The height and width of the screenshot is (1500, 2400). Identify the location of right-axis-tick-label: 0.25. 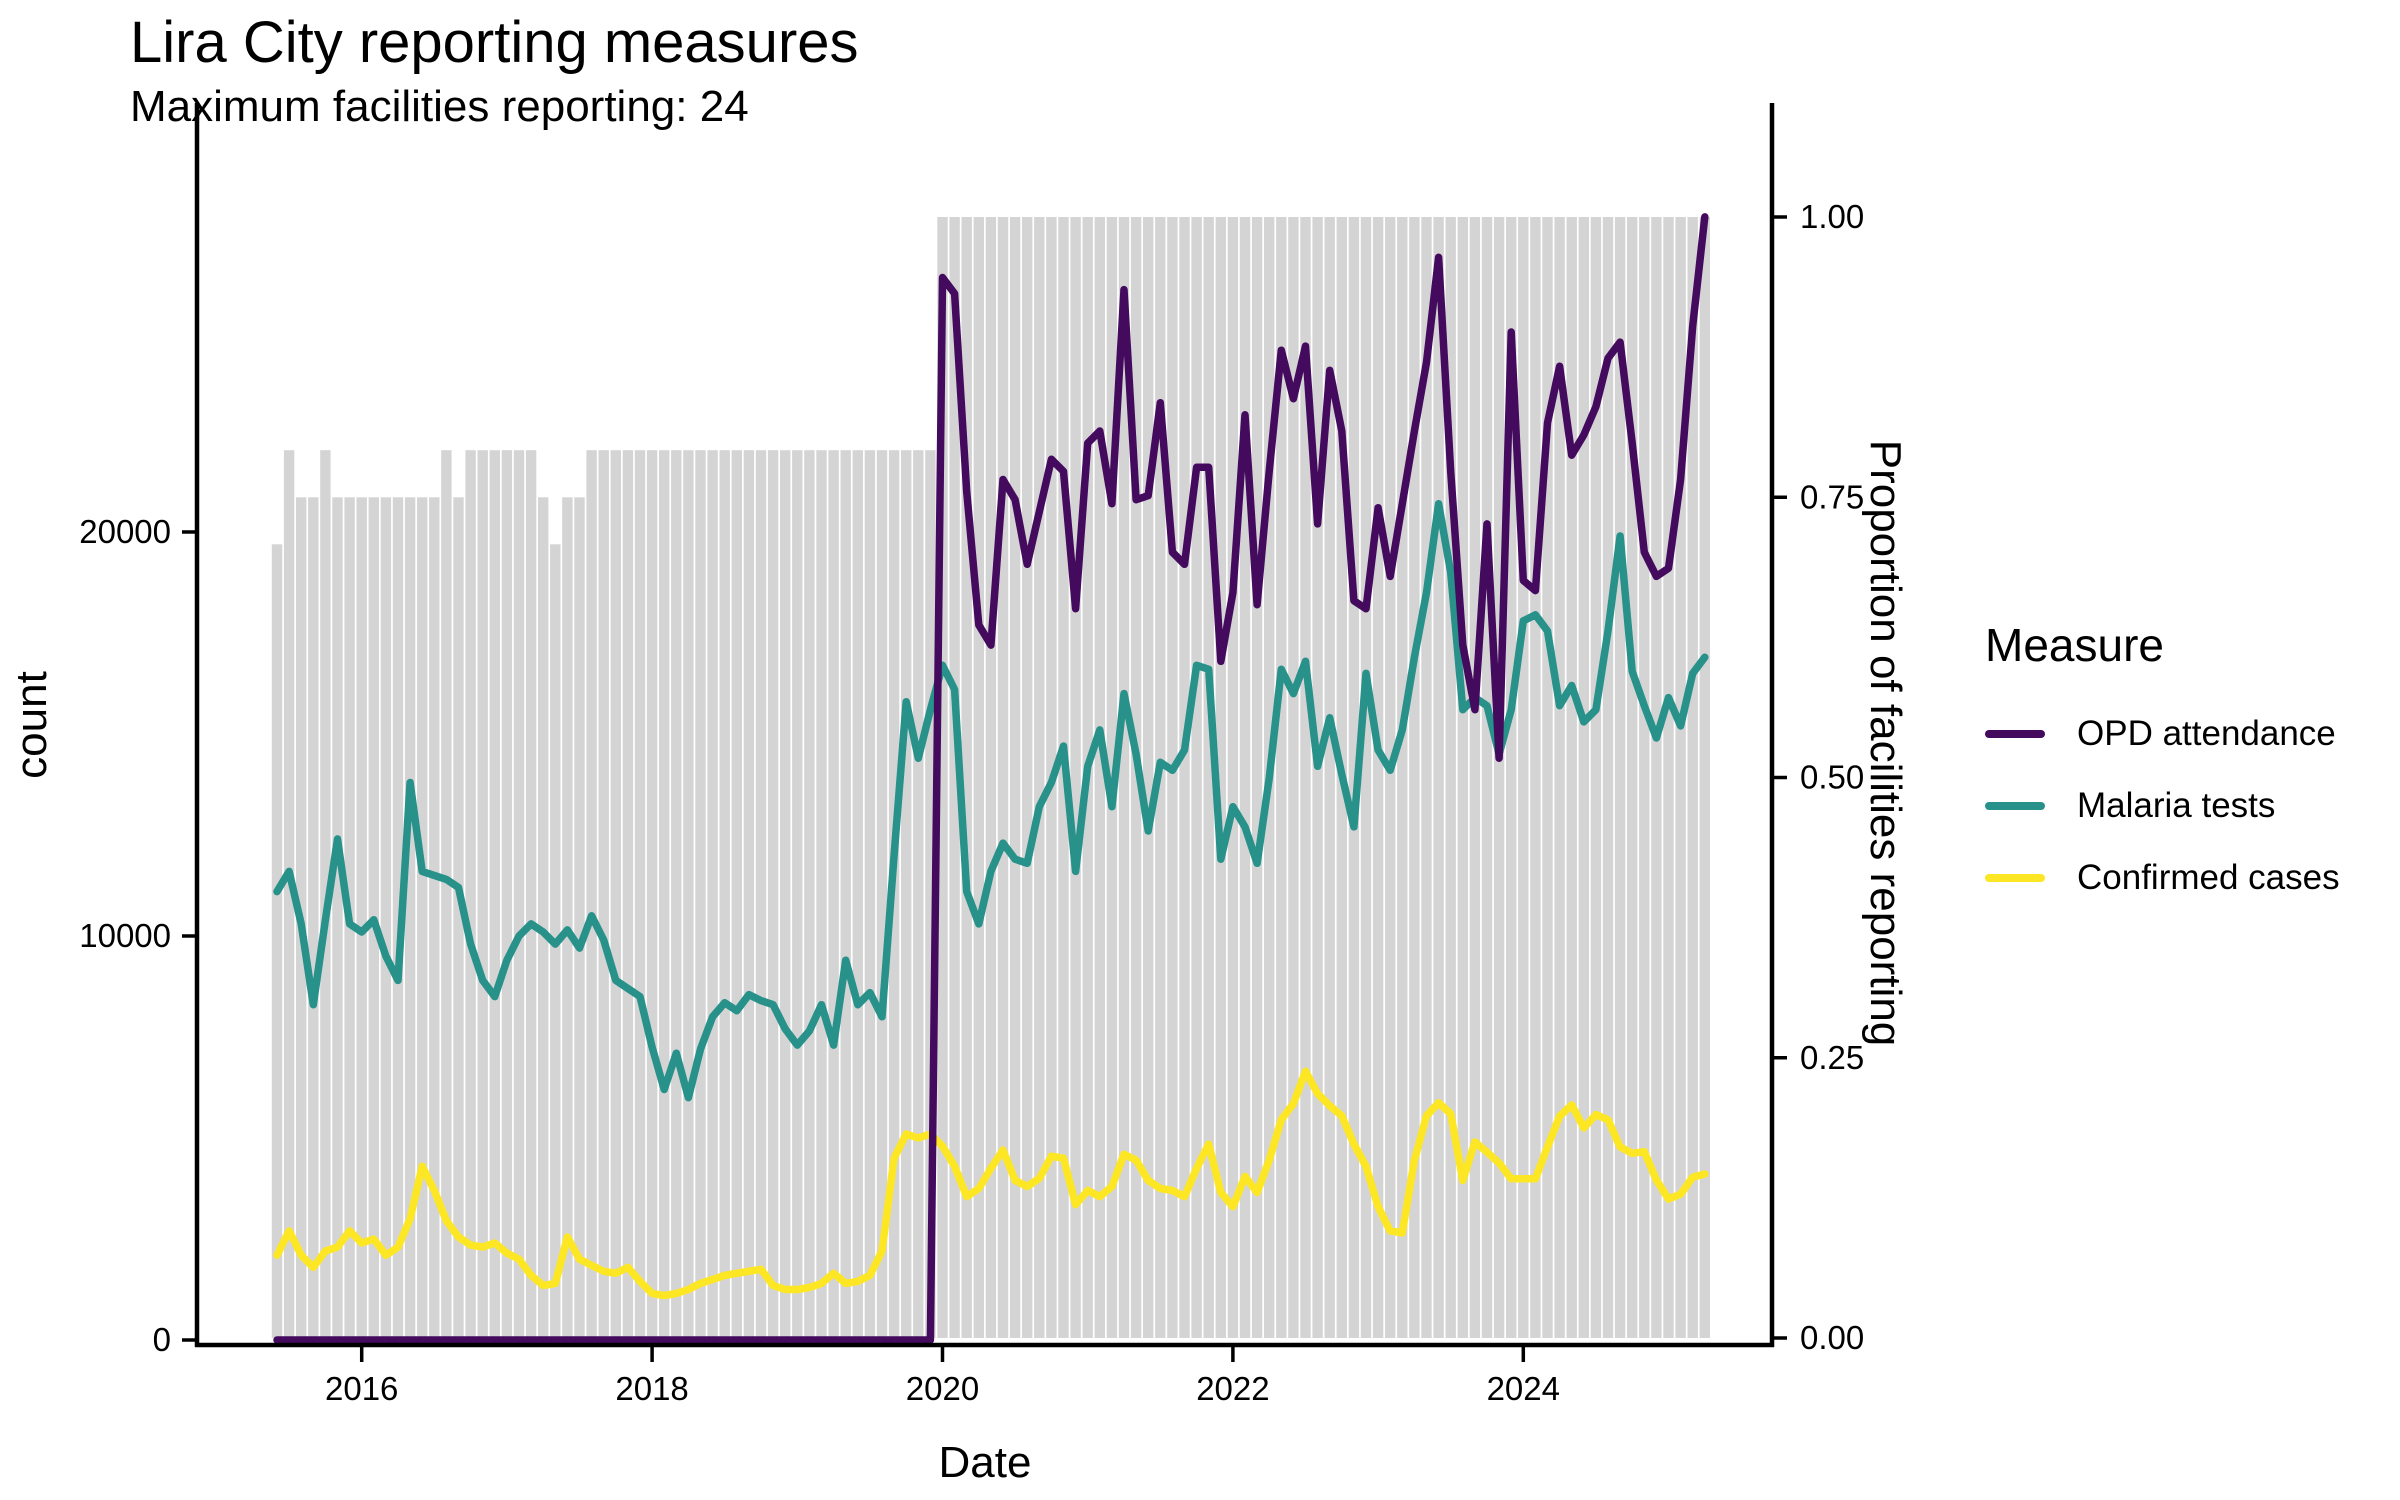
(1832, 1057).